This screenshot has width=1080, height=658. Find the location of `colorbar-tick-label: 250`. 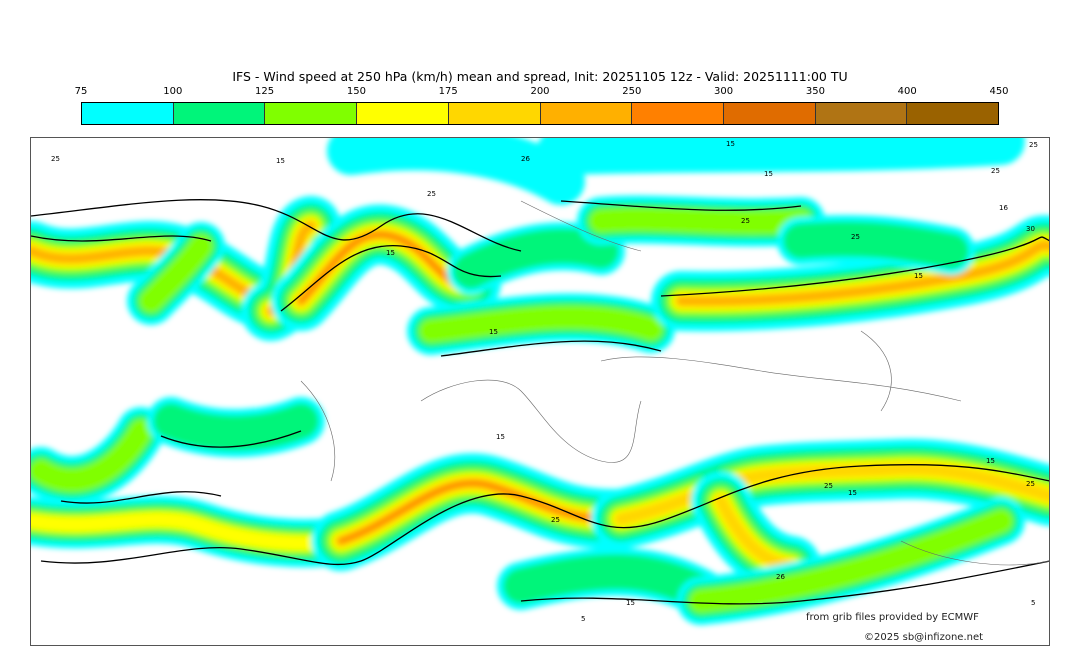

colorbar-tick-label: 250 is located at coordinates (632, 91).